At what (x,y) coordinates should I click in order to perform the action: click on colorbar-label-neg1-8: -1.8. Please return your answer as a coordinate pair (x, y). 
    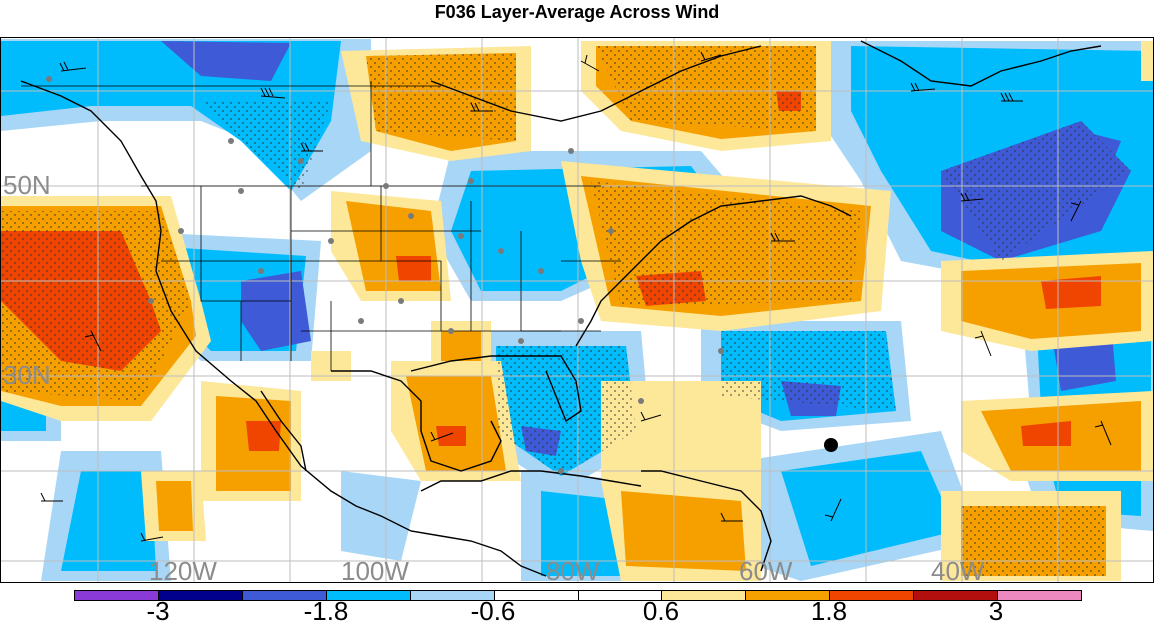
    Looking at the image, I should click on (326, 611).